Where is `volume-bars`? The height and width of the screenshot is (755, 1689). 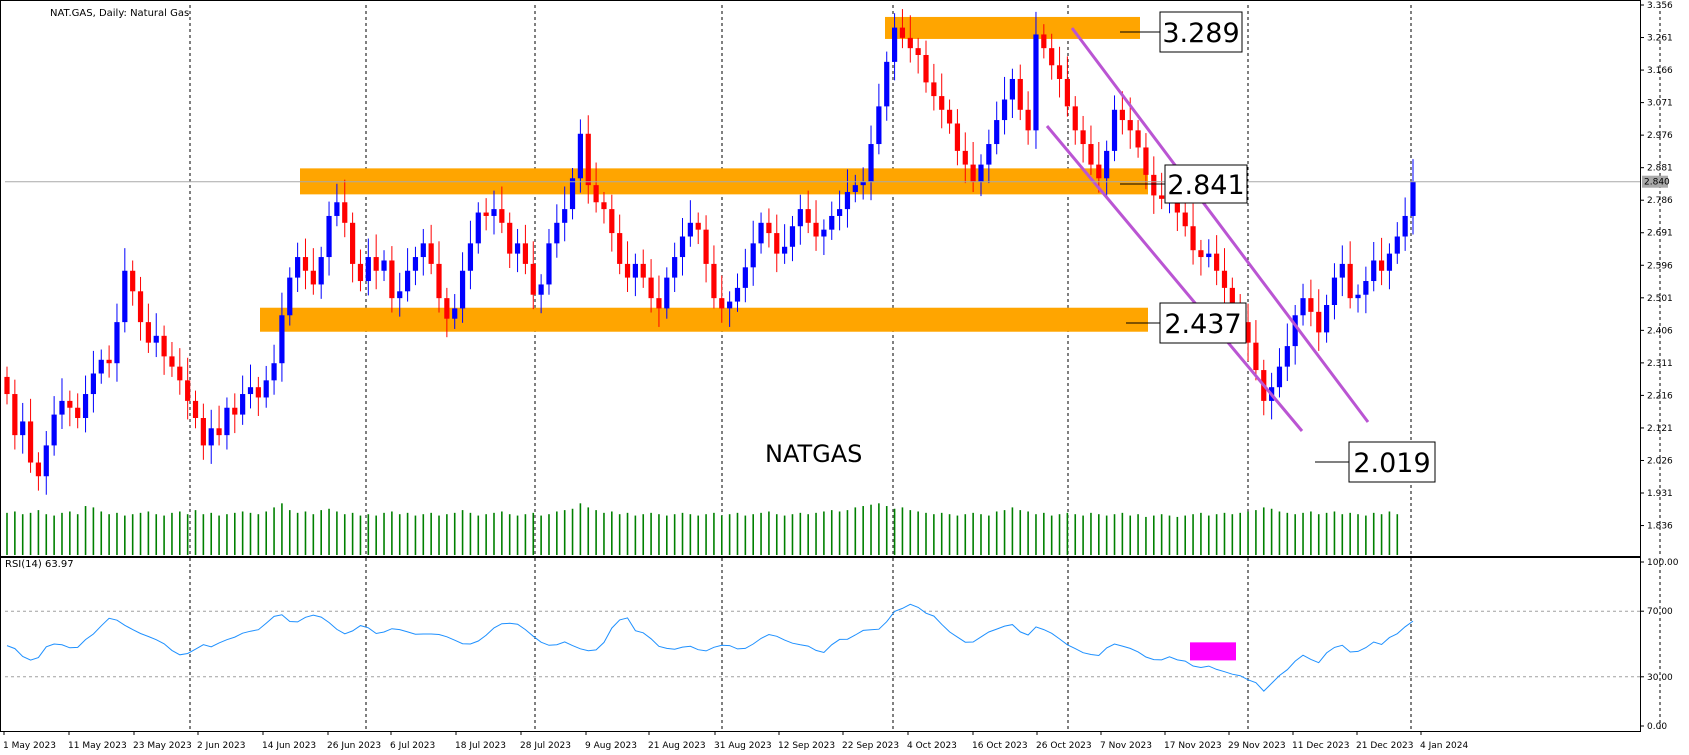 volume-bars is located at coordinates (702, 529).